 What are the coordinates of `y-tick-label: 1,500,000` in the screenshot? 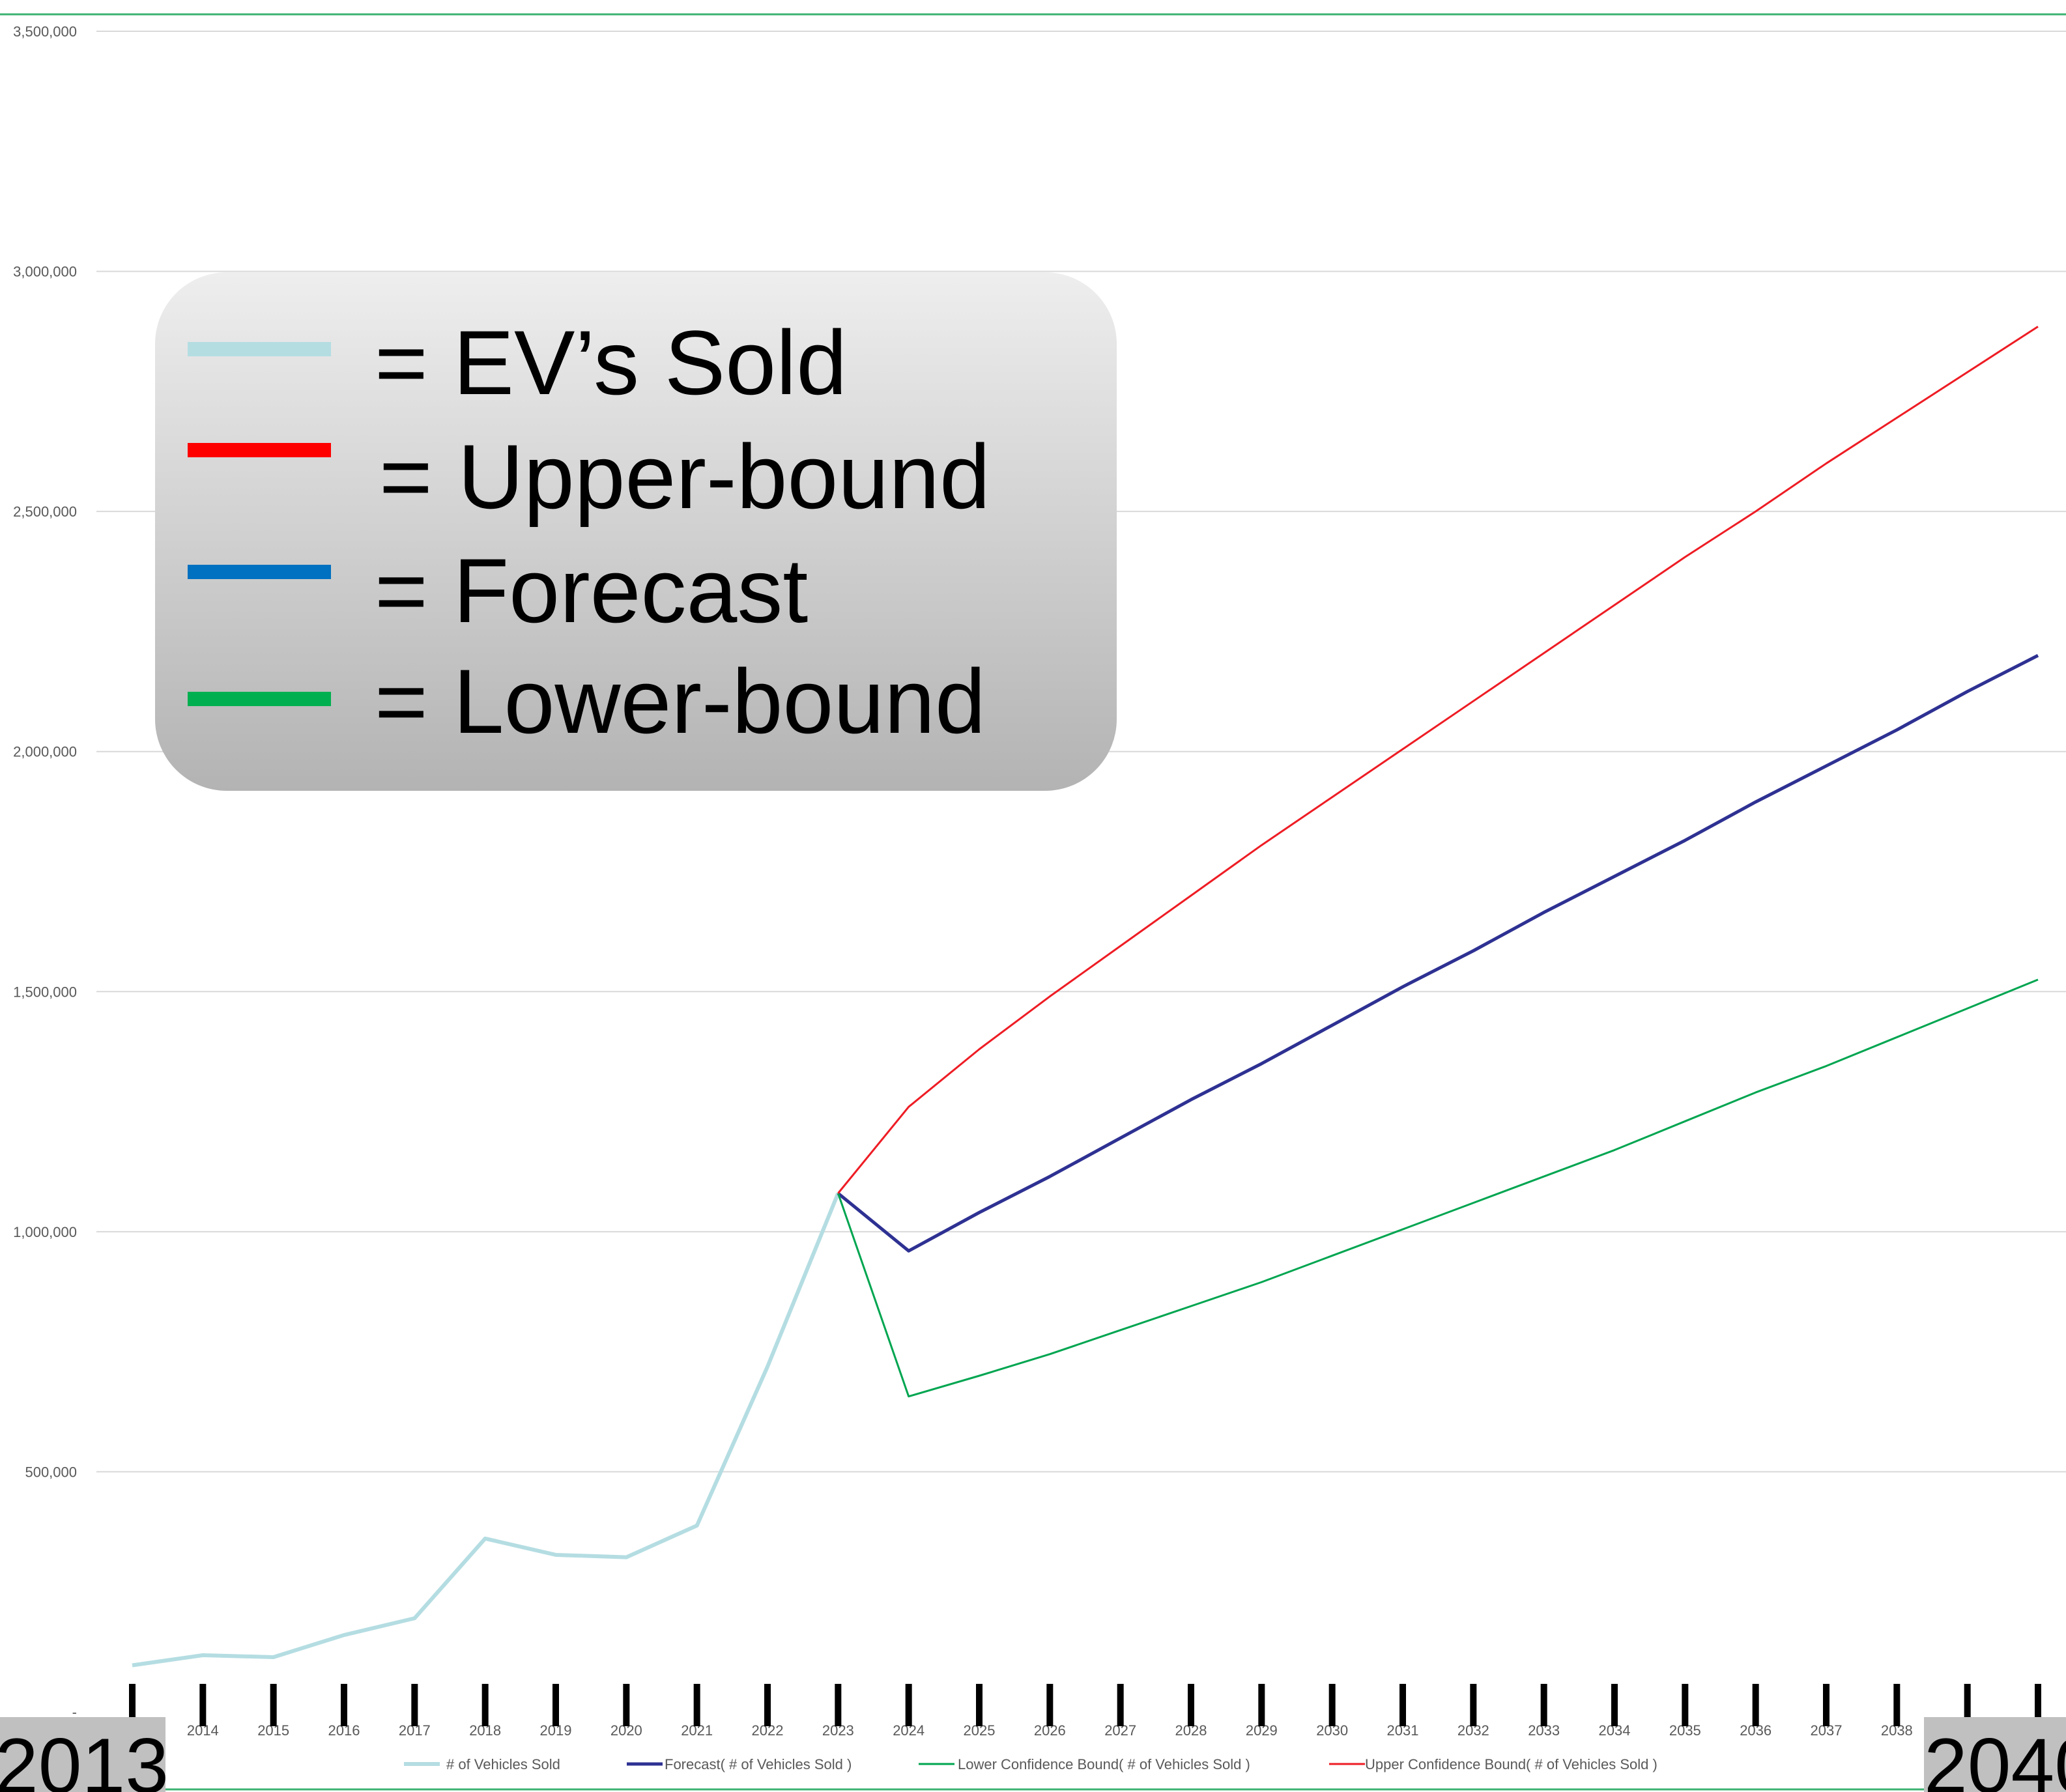 It's located at (45, 992).